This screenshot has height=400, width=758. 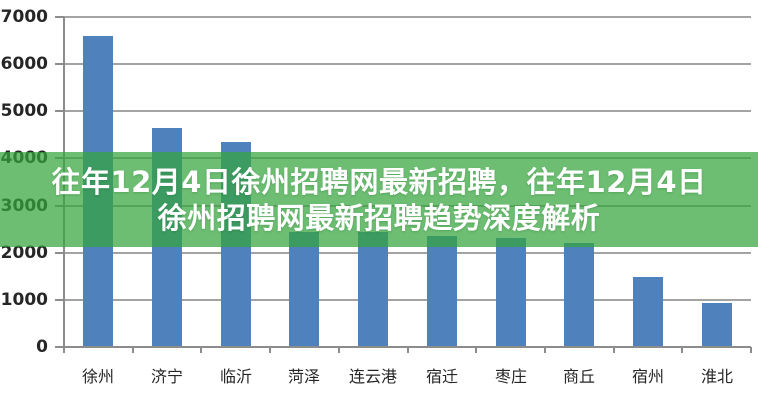 What do you see at coordinates (379, 181) in the screenshot?
I see `overlay-title-line-1: 往年12月4日徐州招聘网最新招聘，往年12月4日` at bounding box center [379, 181].